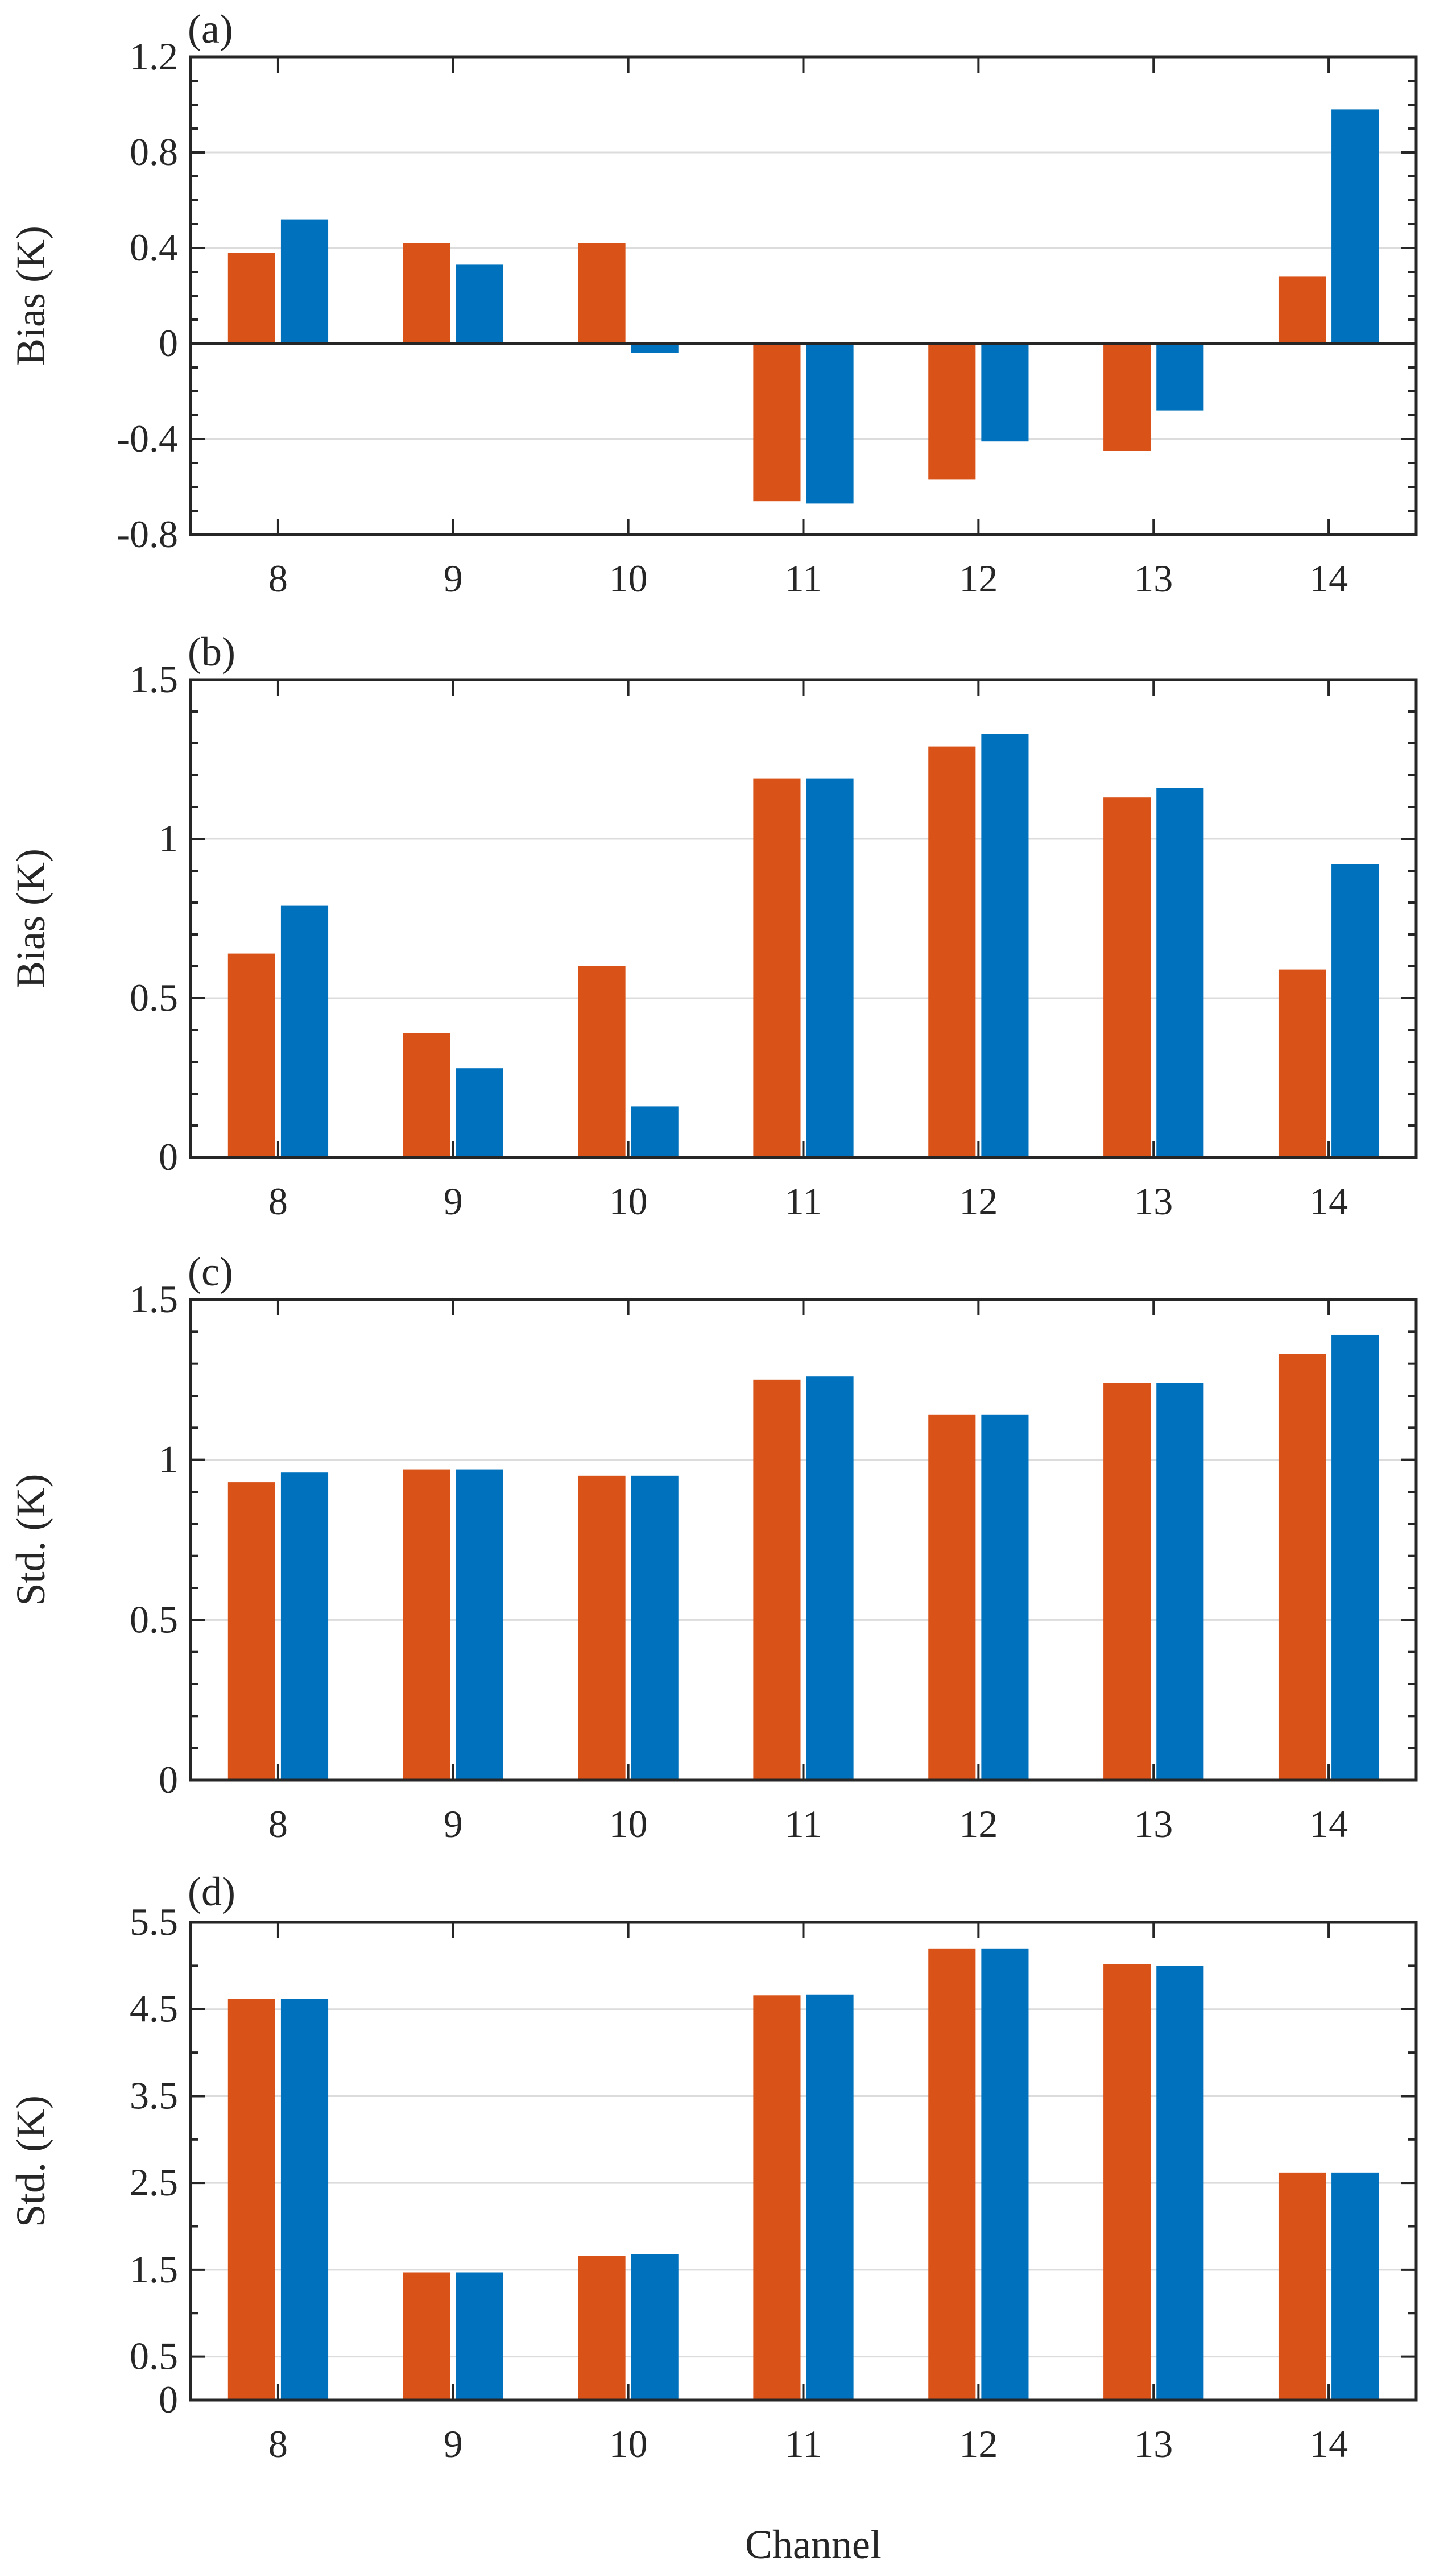 This screenshot has width=1456, height=2569. What do you see at coordinates (147, 534) in the screenshot?
I see `y-tick-label: -0.8` at bounding box center [147, 534].